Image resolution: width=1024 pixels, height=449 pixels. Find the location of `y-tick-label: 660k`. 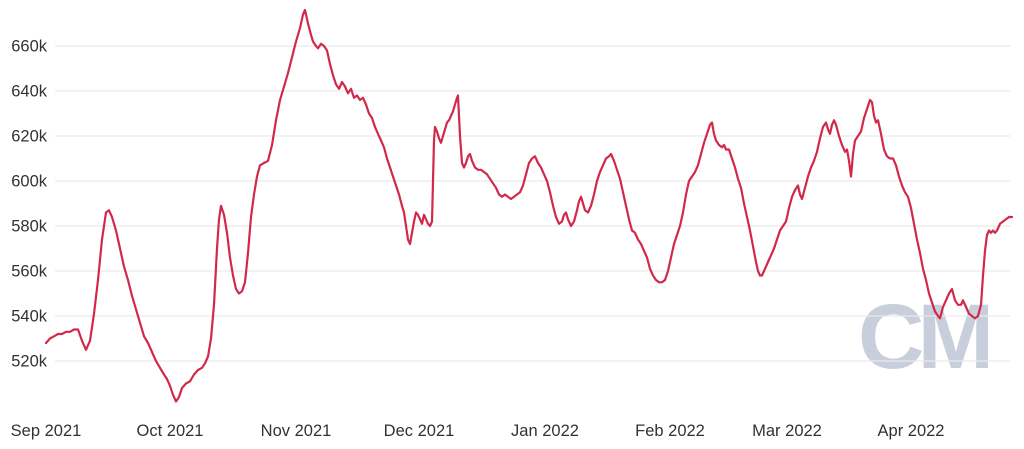

y-tick-label: 660k is located at coordinates (29, 47).